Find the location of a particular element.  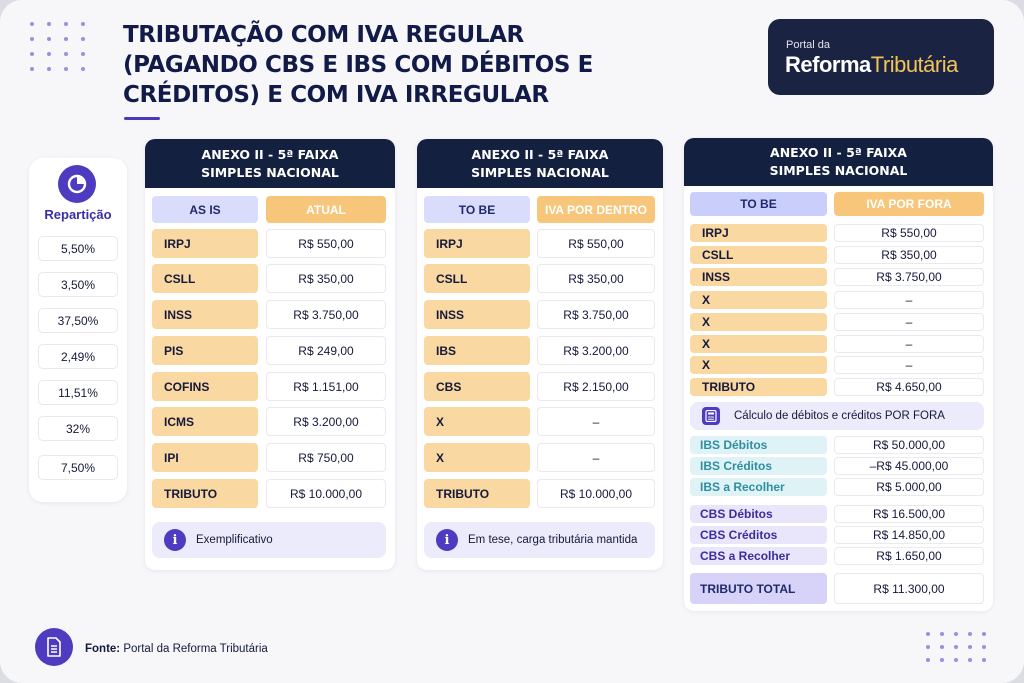

cbs-label: CBS Débitos is located at coordinates (758, 514).